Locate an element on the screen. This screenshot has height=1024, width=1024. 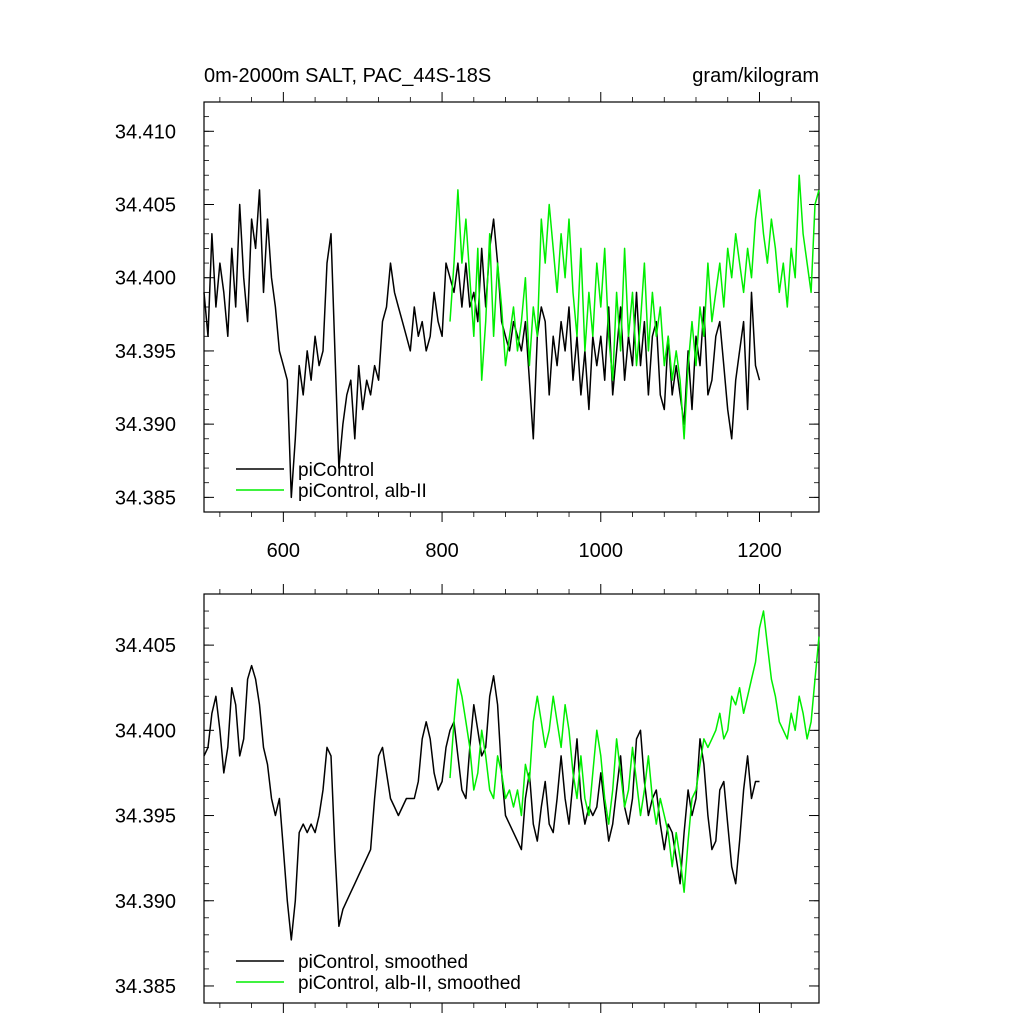
top-legend-label-1: piControl, alb-II is located at coordinates (362, 491).